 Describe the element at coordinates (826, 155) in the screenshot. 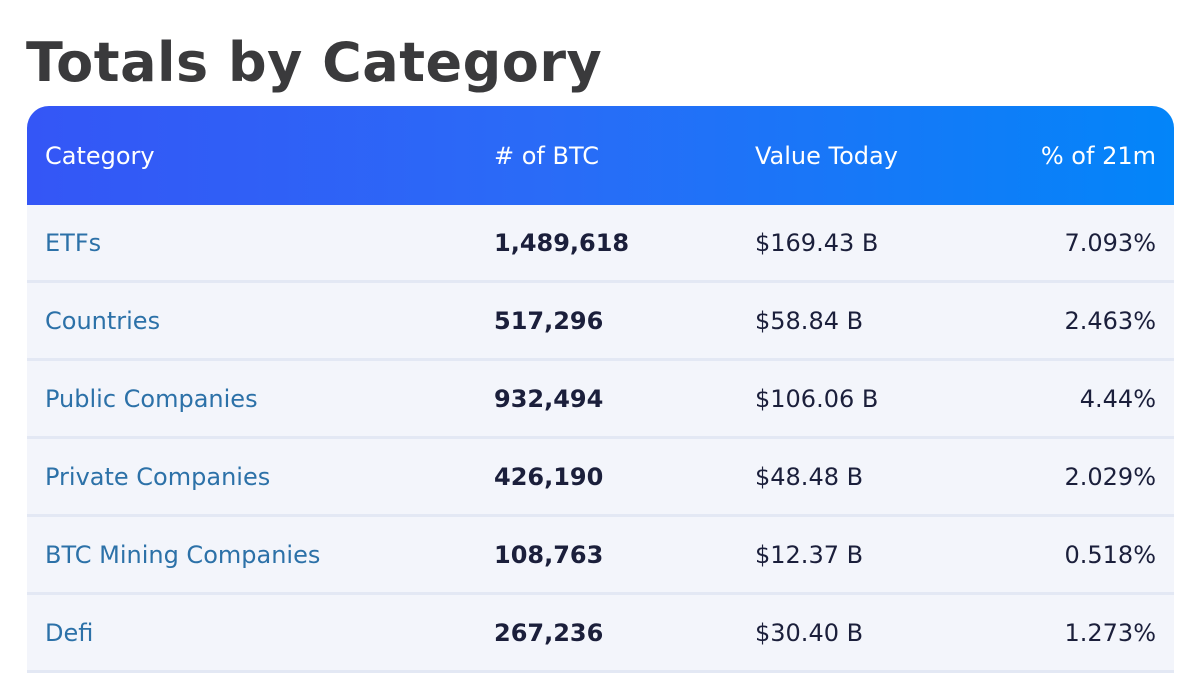

I see `header-value-today: Value Today` at that location.